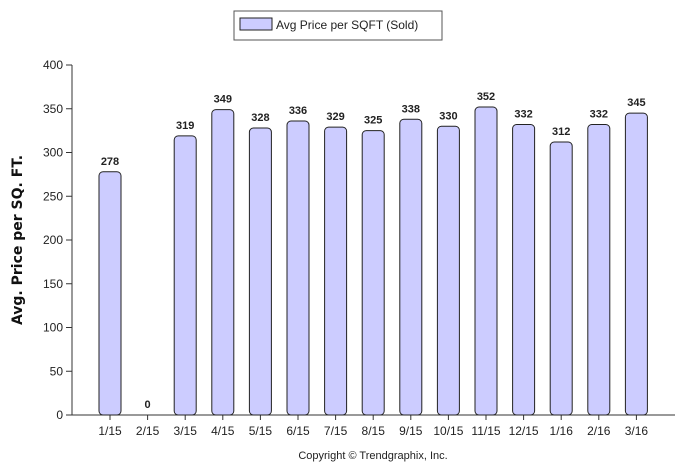  Describe the element at coordinates (53, 328) in the screenshot. I see `y-tick-label: 100` at that location.